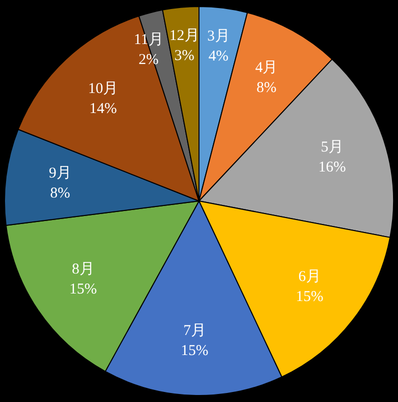  What do you see at coordinates (184, 36) in the screenshot?
I see `slice-label: 12月` at bounding box center [184, 36].